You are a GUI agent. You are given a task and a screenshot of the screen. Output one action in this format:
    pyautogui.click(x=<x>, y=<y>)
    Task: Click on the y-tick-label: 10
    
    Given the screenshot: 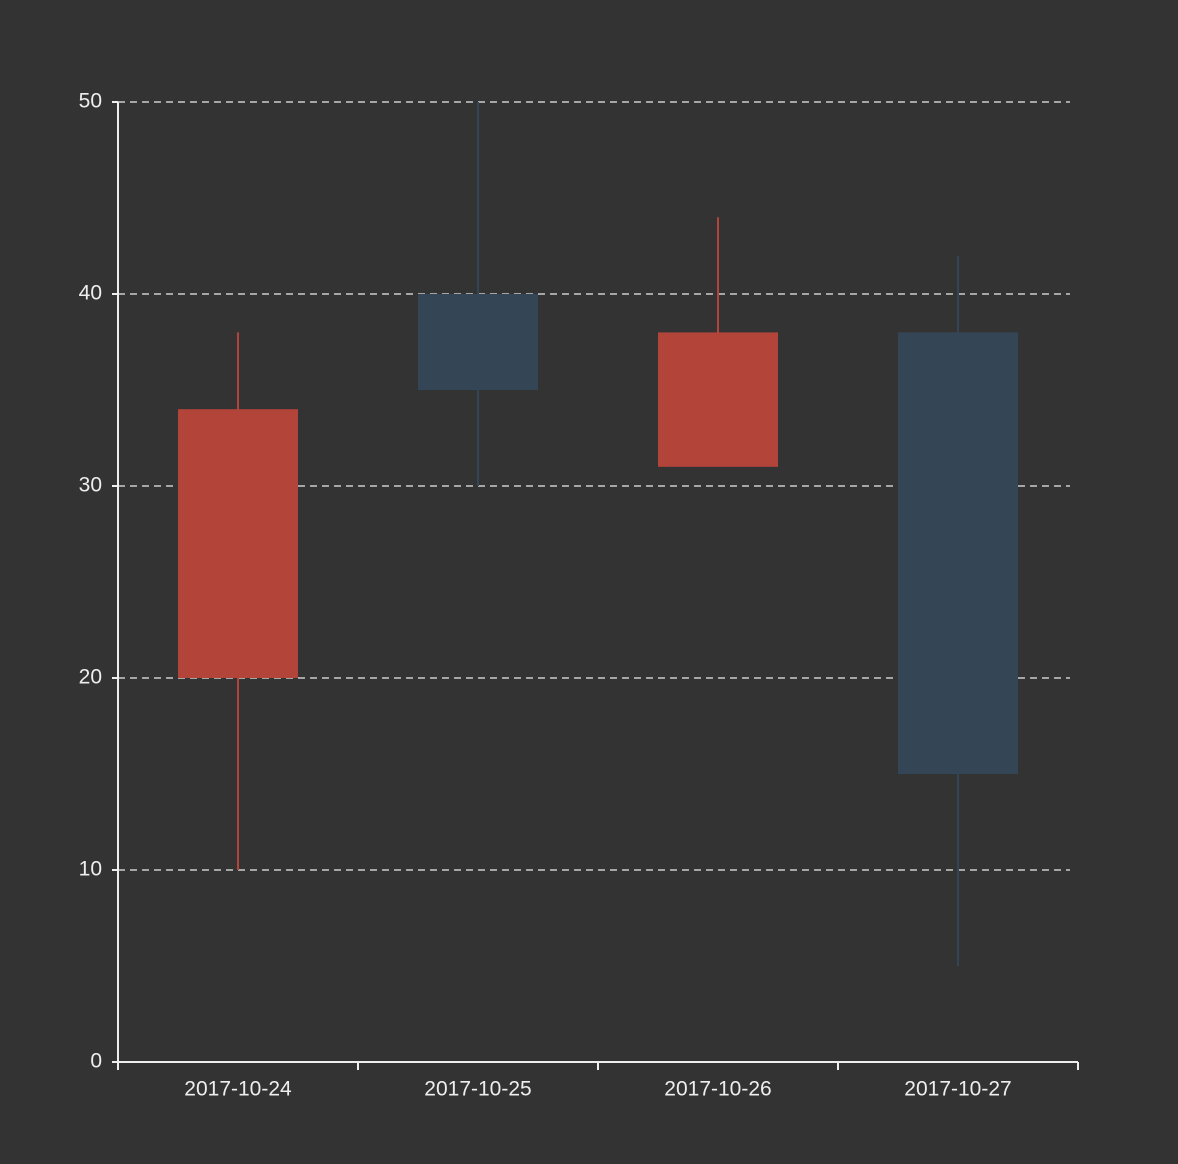 What is the action you would take?
    pyautogui.click(x=90, y=869)
    